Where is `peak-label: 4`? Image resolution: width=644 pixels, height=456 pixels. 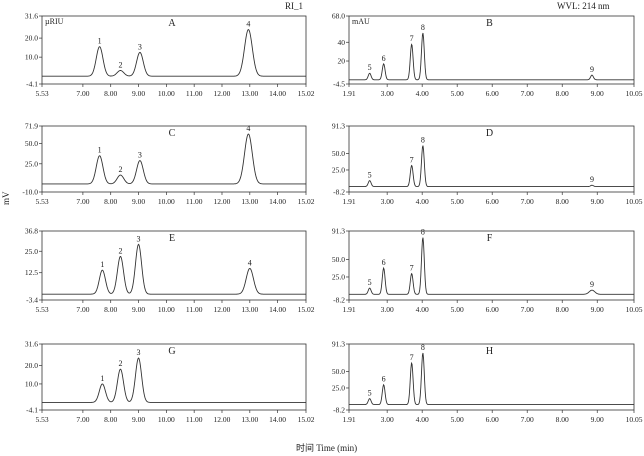
peak-label: 4 is located at coordinates (250, 262).